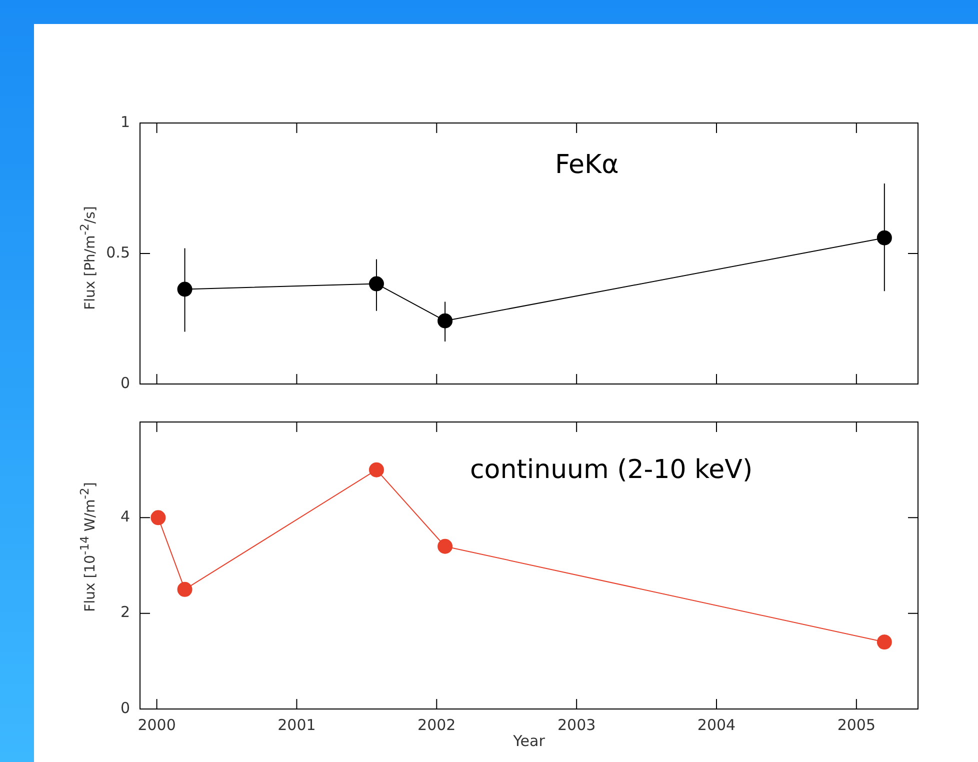 This screenshot has height=762, width=978. Describe the element at coordinates (437, 725) in the screenshot. I see `x-tick-label: 2002` at that location.